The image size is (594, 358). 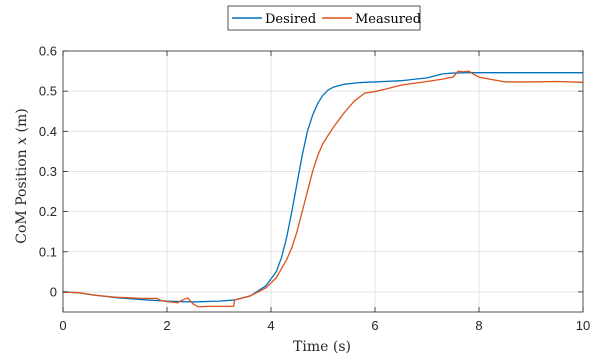 I want to click on y-tick-label: 0.3, so click(x=48, y=171).